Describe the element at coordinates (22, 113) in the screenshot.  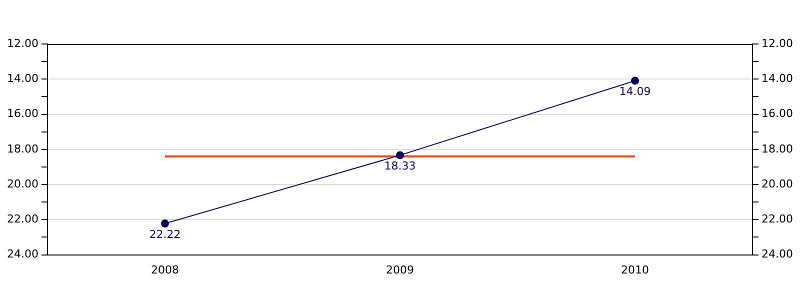
I see `y-tick-label: 16.00` at that location.